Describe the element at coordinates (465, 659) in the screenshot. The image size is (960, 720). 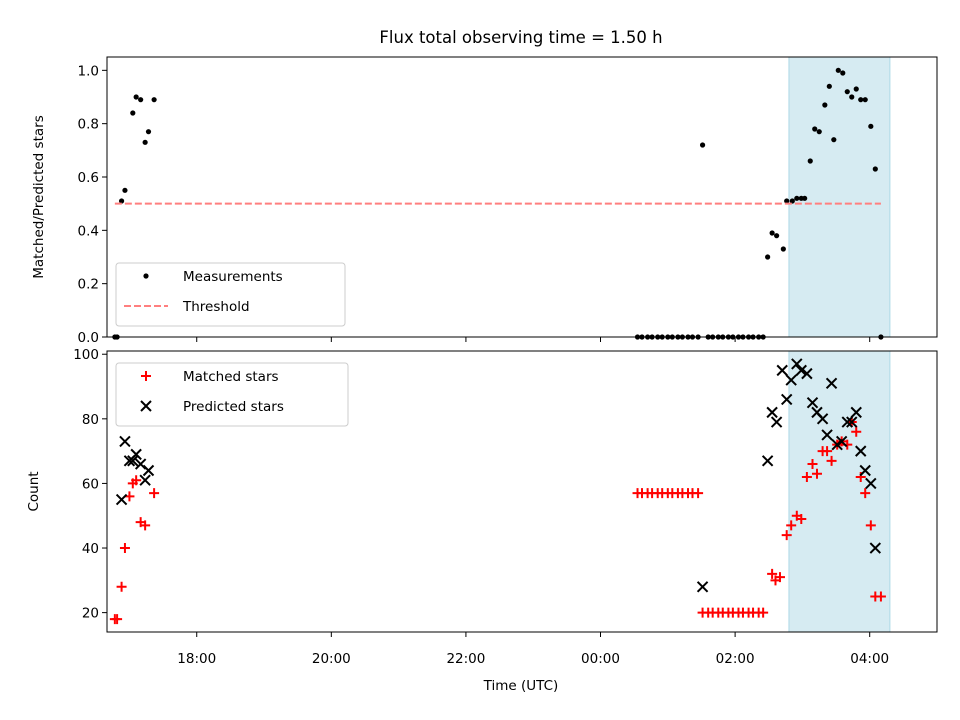
I see `x-tick-label: 22:00` at that location.